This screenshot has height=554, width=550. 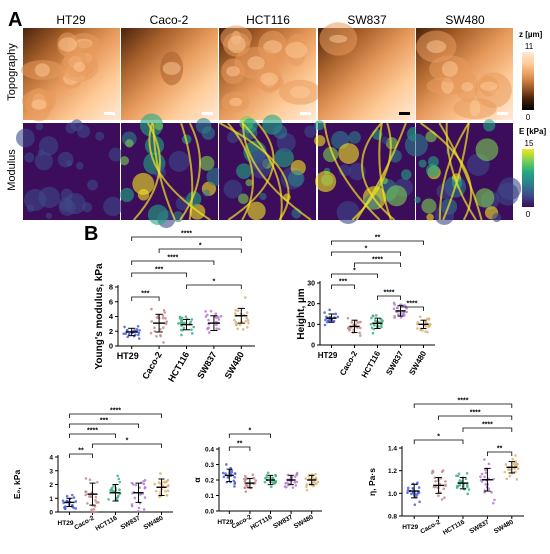 I want to click on y-axis-title: E₀, kPa, so click(x=17, y=485).